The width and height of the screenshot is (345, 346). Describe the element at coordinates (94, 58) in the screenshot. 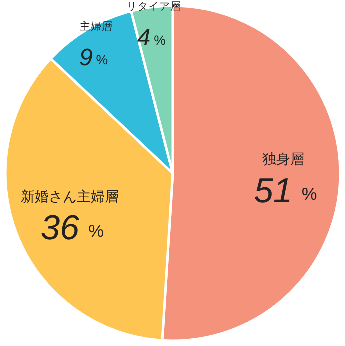

I see `data-label: 9%` at that location.